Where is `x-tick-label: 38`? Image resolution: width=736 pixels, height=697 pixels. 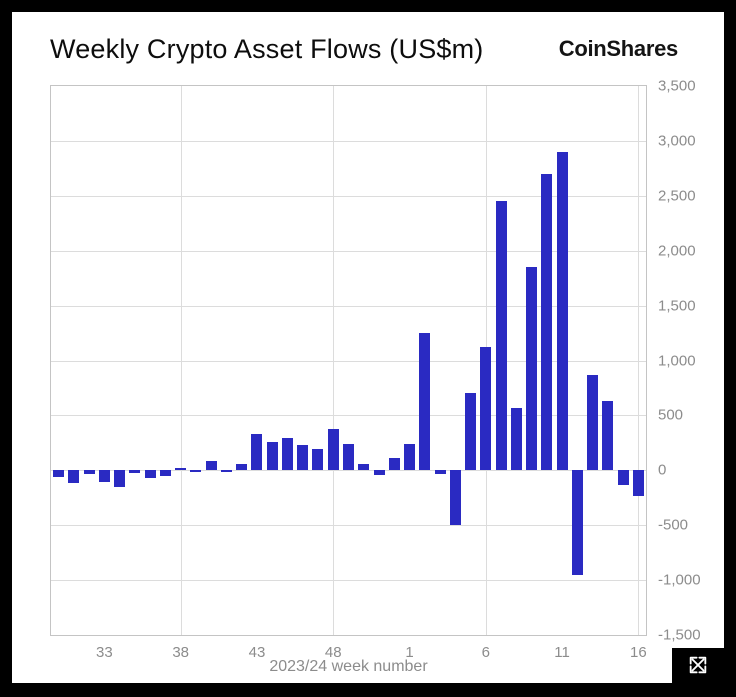 x-tick-label: 38 is located at coordinates (181, 652).